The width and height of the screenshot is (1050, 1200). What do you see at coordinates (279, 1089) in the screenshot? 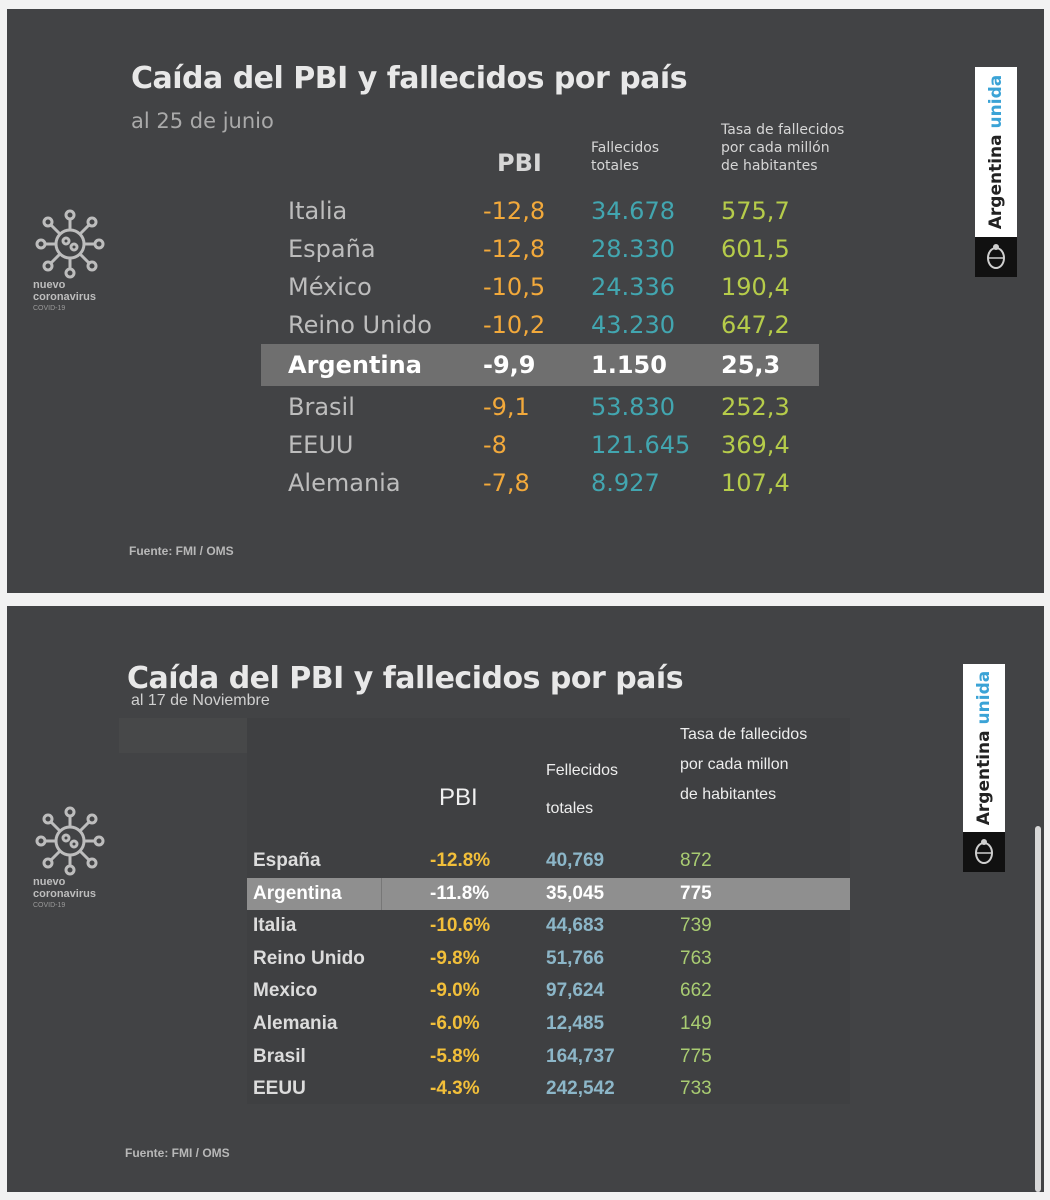
I see `cell-country: EEUU` at bounding box center [279, 1089].